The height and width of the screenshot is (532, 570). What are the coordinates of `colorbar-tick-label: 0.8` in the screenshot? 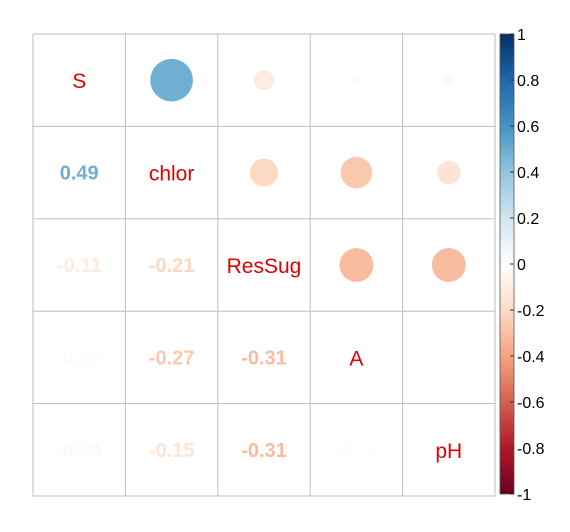 It's located at (528, 81).